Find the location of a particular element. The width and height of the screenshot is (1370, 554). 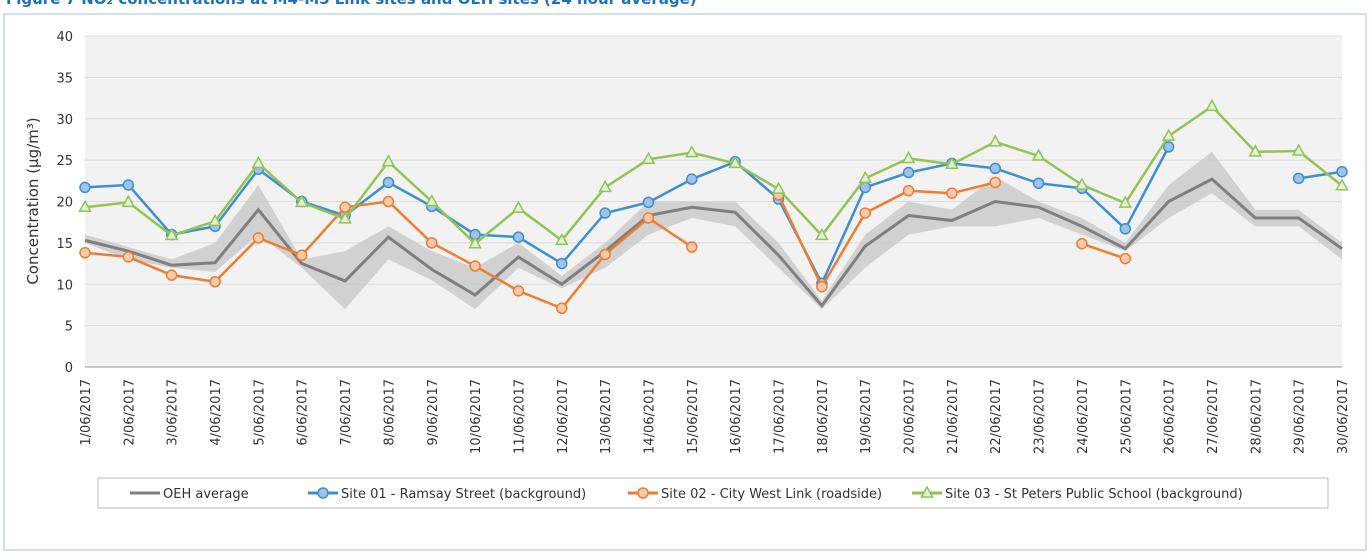

x-tick-label: 15/06/2017 is located at coordinates (693, 416).